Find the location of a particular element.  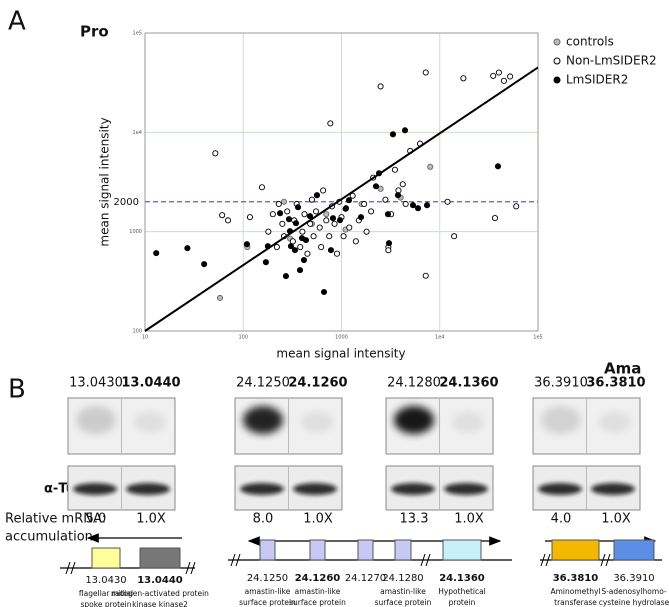

gene-description: protein is located at coordinates (462, 602).